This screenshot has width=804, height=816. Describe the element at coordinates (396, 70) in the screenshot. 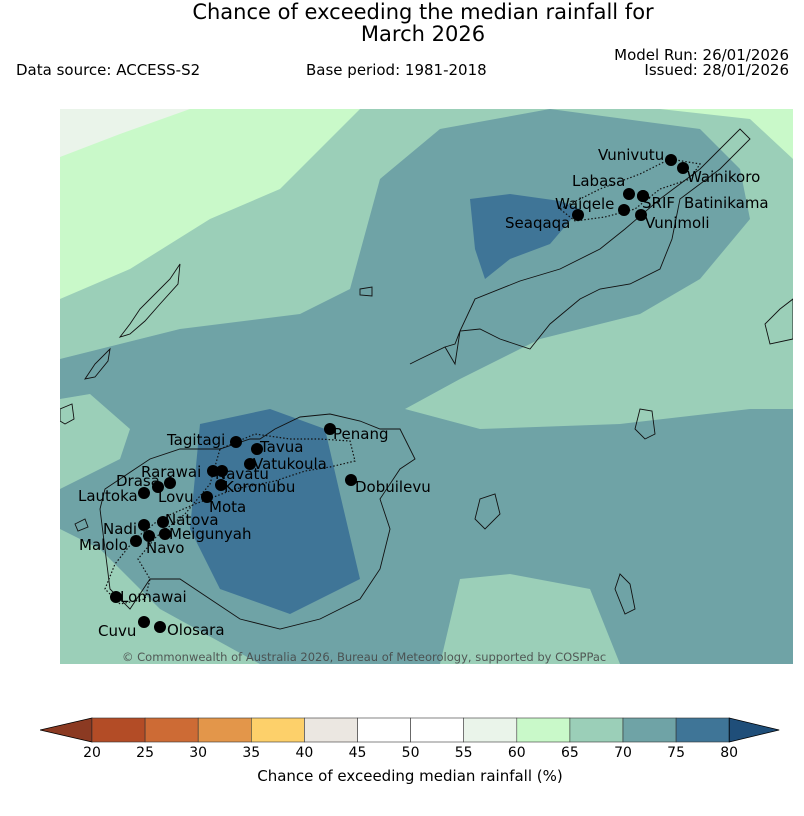

I see `base-period-label: Base period: 1981-2018` at that location.